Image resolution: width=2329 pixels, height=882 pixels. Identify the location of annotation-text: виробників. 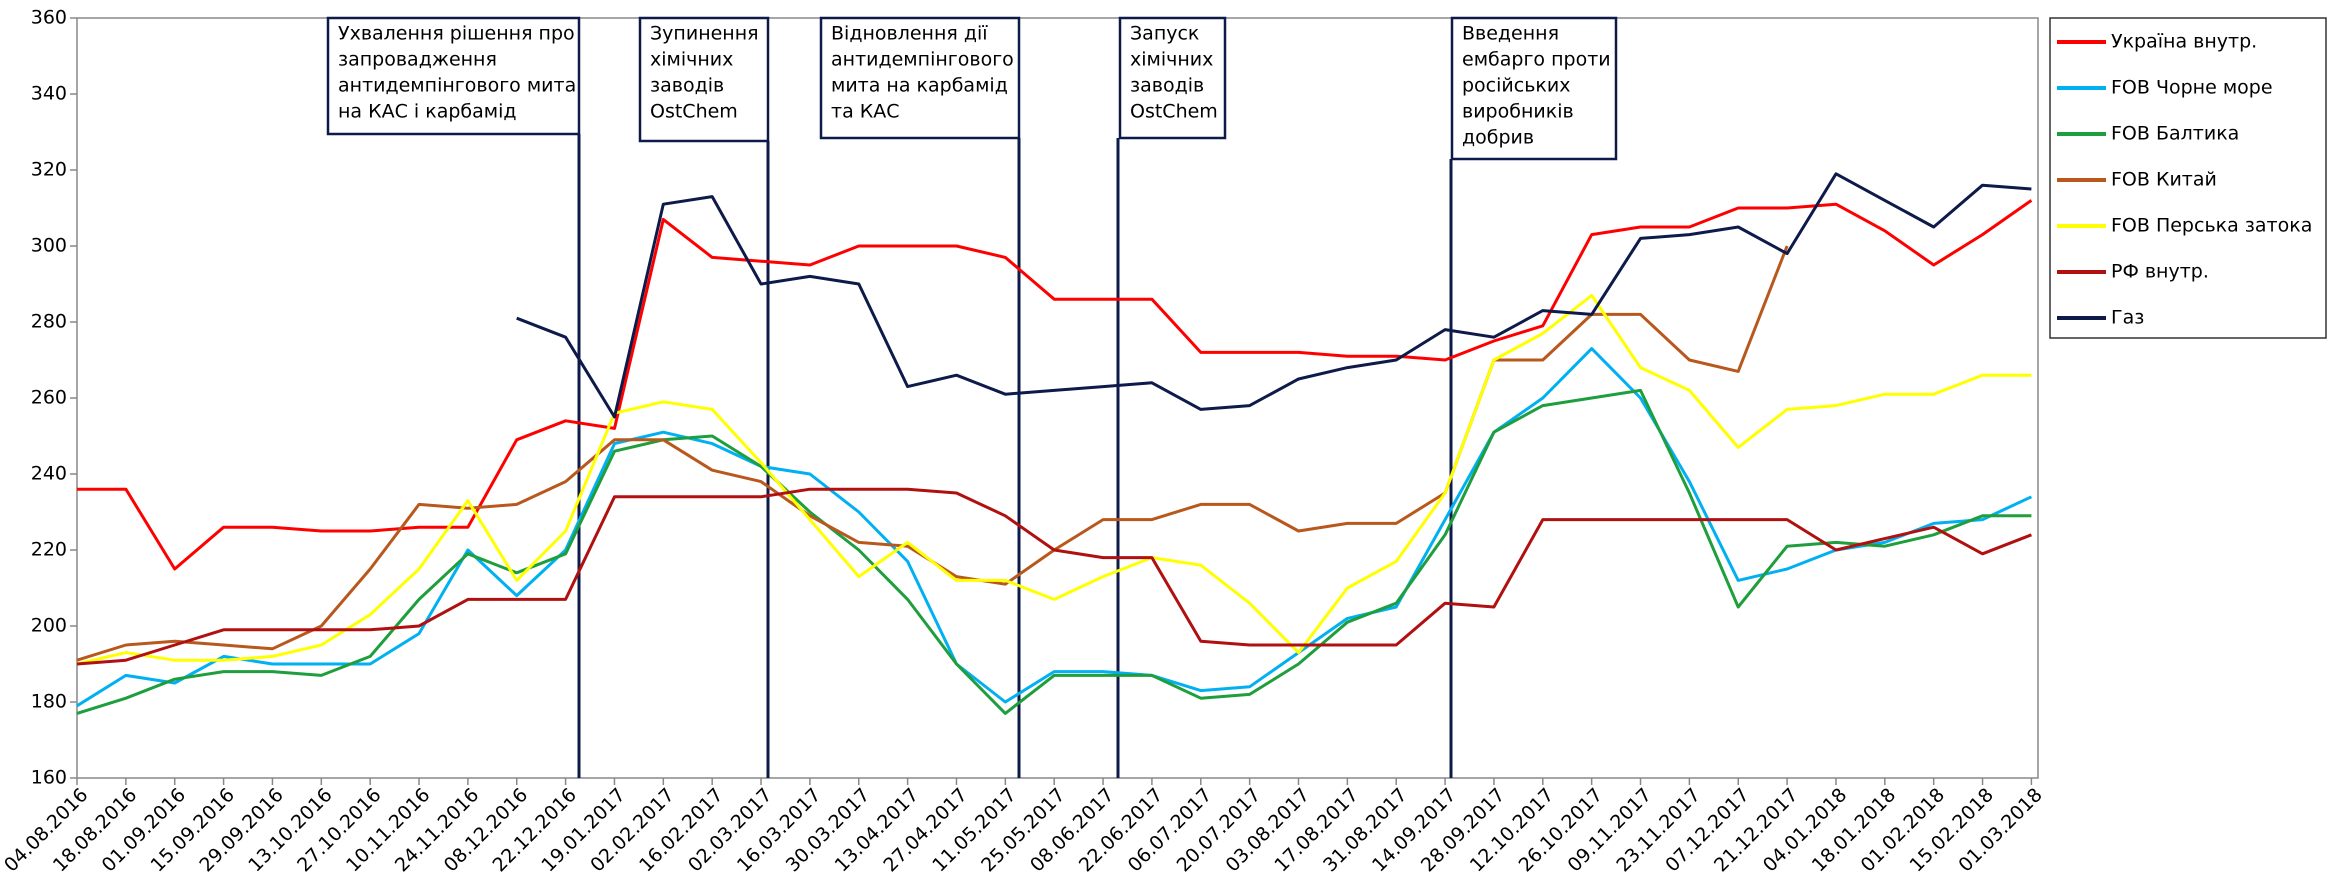
(1518, 112).